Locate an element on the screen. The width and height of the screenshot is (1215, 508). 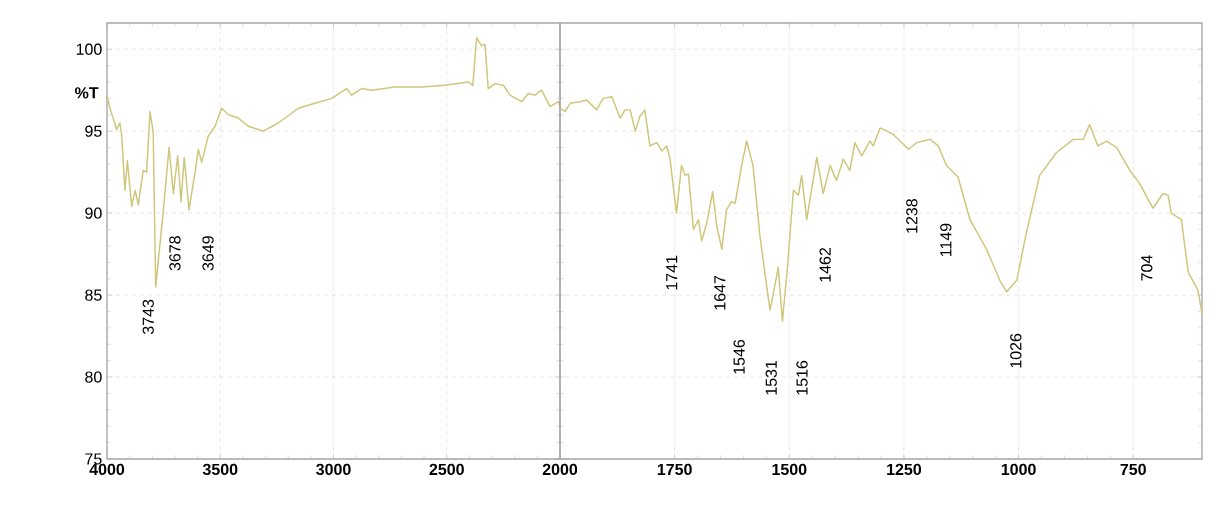
y-tick-label: 75 is located at coordinates (93, 459).